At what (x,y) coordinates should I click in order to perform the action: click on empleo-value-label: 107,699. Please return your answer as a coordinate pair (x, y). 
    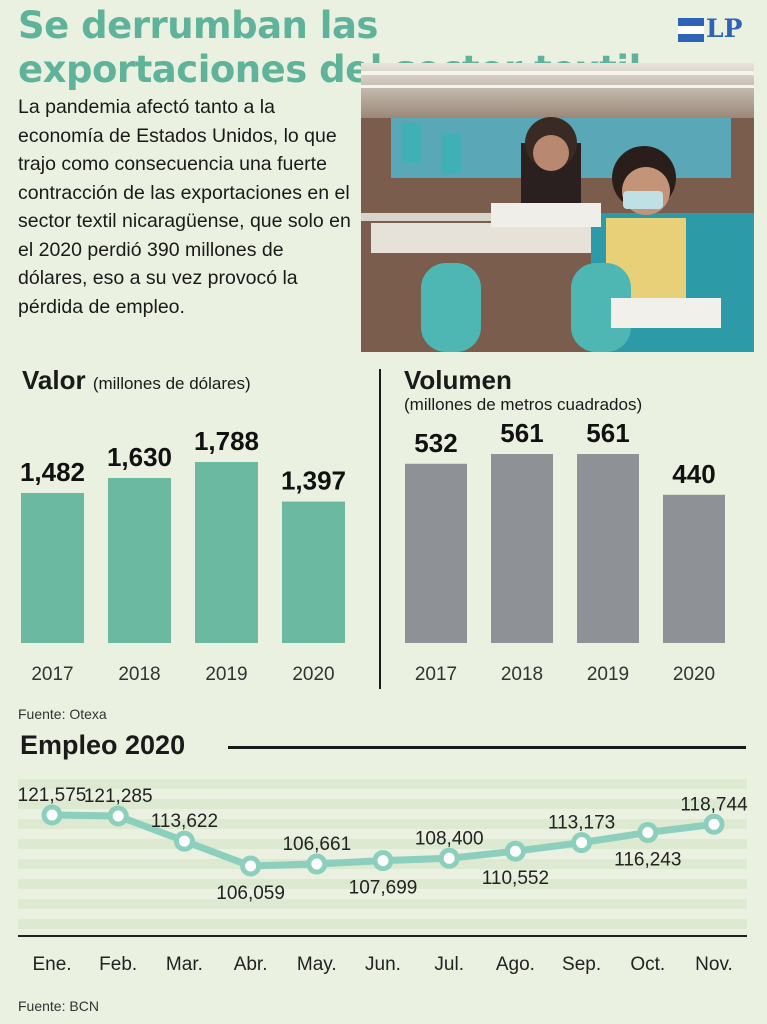
    Looking at the image, I should click on (383, 888).